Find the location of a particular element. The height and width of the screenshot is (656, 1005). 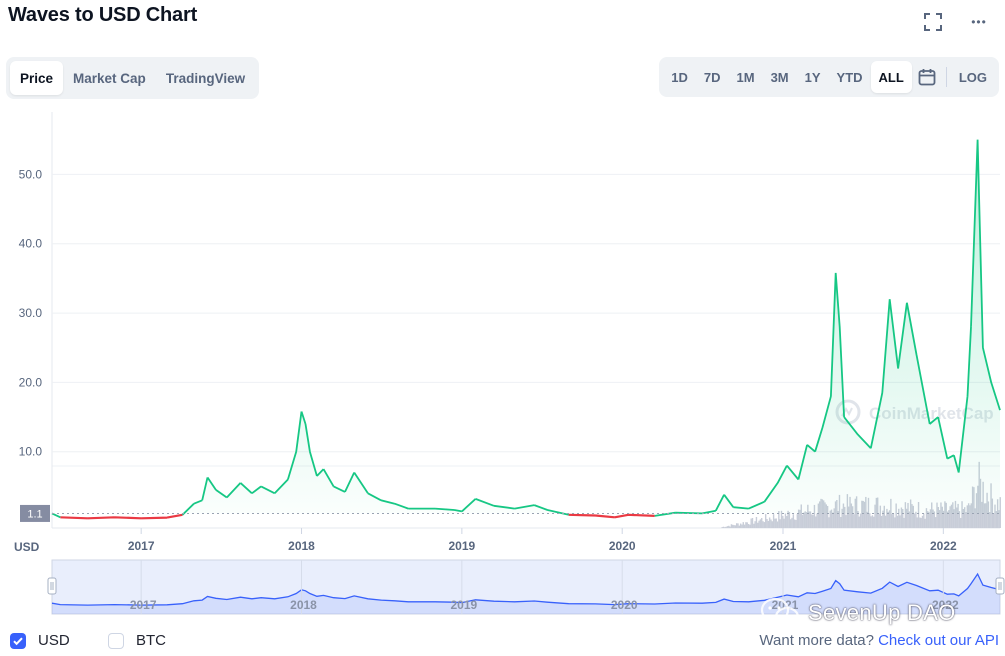

y-tick-label: 50.0 is located at coordinates (31, 174).